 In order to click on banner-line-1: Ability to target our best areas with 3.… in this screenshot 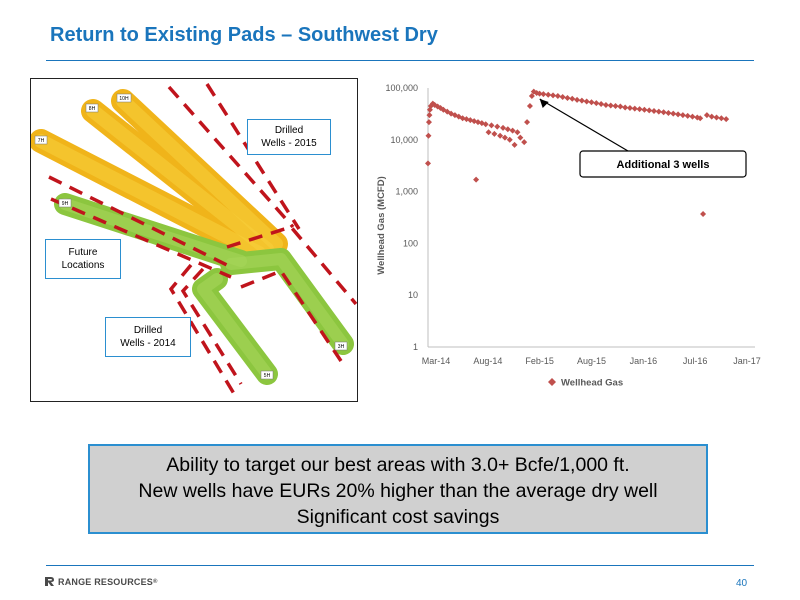, I will do `click(398, 465)`.